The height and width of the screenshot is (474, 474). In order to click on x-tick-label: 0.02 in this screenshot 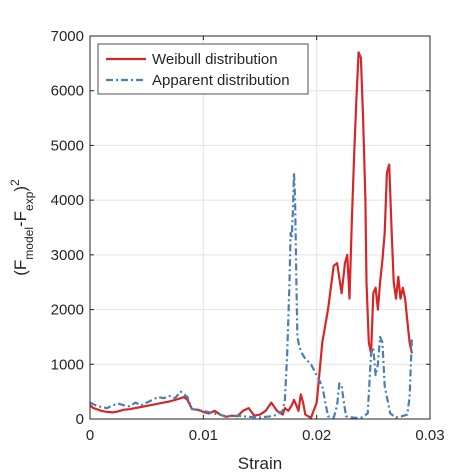, I will do `click(316, 435)`.